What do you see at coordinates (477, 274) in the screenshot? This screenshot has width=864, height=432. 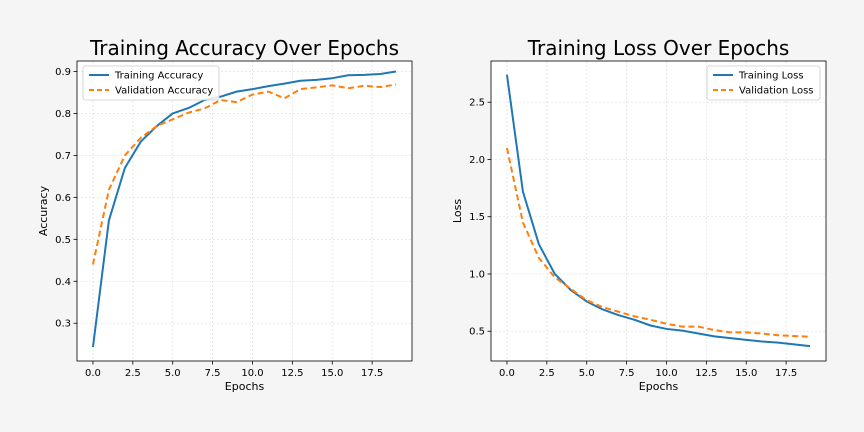 I see `y-tick-label: 1.0` at bounding box center [477, 274].